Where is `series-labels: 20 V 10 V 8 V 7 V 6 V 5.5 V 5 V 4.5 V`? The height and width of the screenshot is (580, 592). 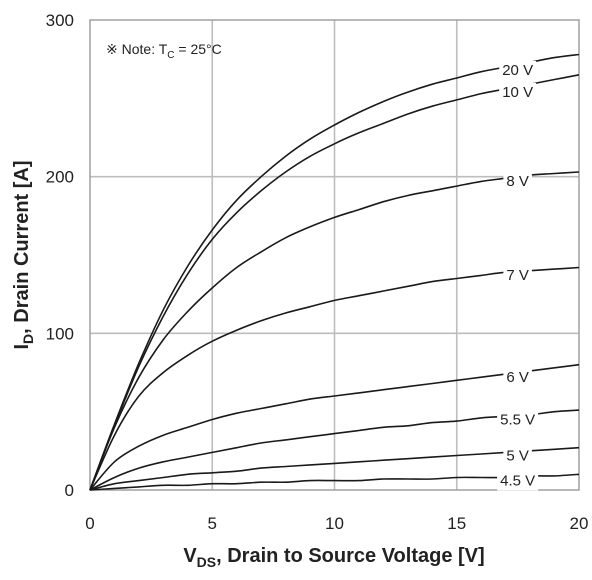 series-labels: 20 V 10 V 8 V 7 V 6 V 5.5 V 5 V 4.5 V is located at coordinates (518, 276).